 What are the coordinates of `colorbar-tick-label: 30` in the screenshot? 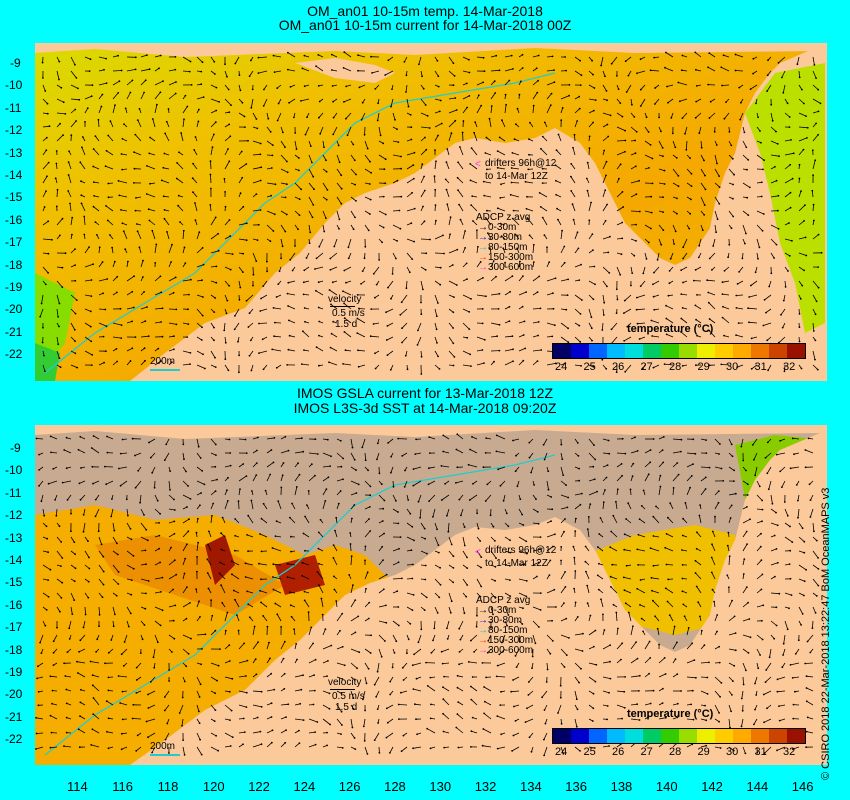 It's located at (732, 367).